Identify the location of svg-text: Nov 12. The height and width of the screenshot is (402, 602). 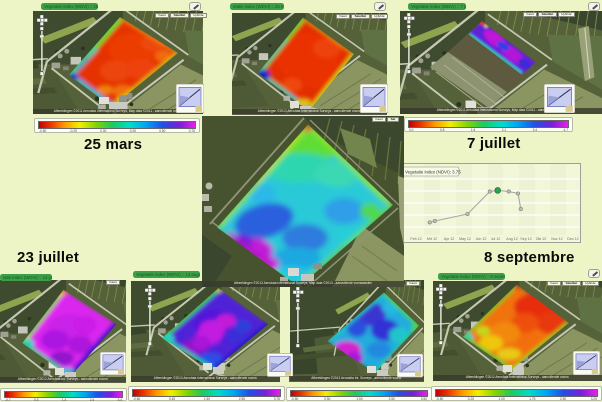
(556, 239).